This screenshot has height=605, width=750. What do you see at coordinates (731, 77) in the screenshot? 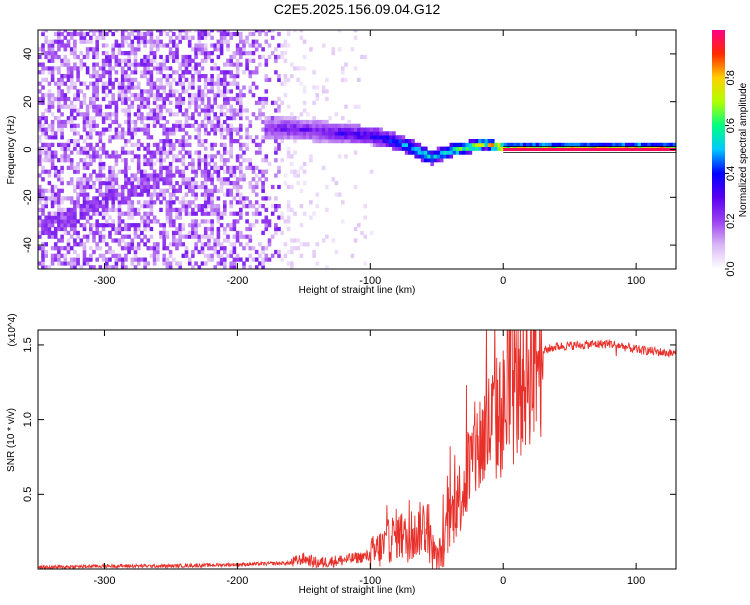
I see `colorbar-tick-label: 0.8` at bounding box center [731, 77].